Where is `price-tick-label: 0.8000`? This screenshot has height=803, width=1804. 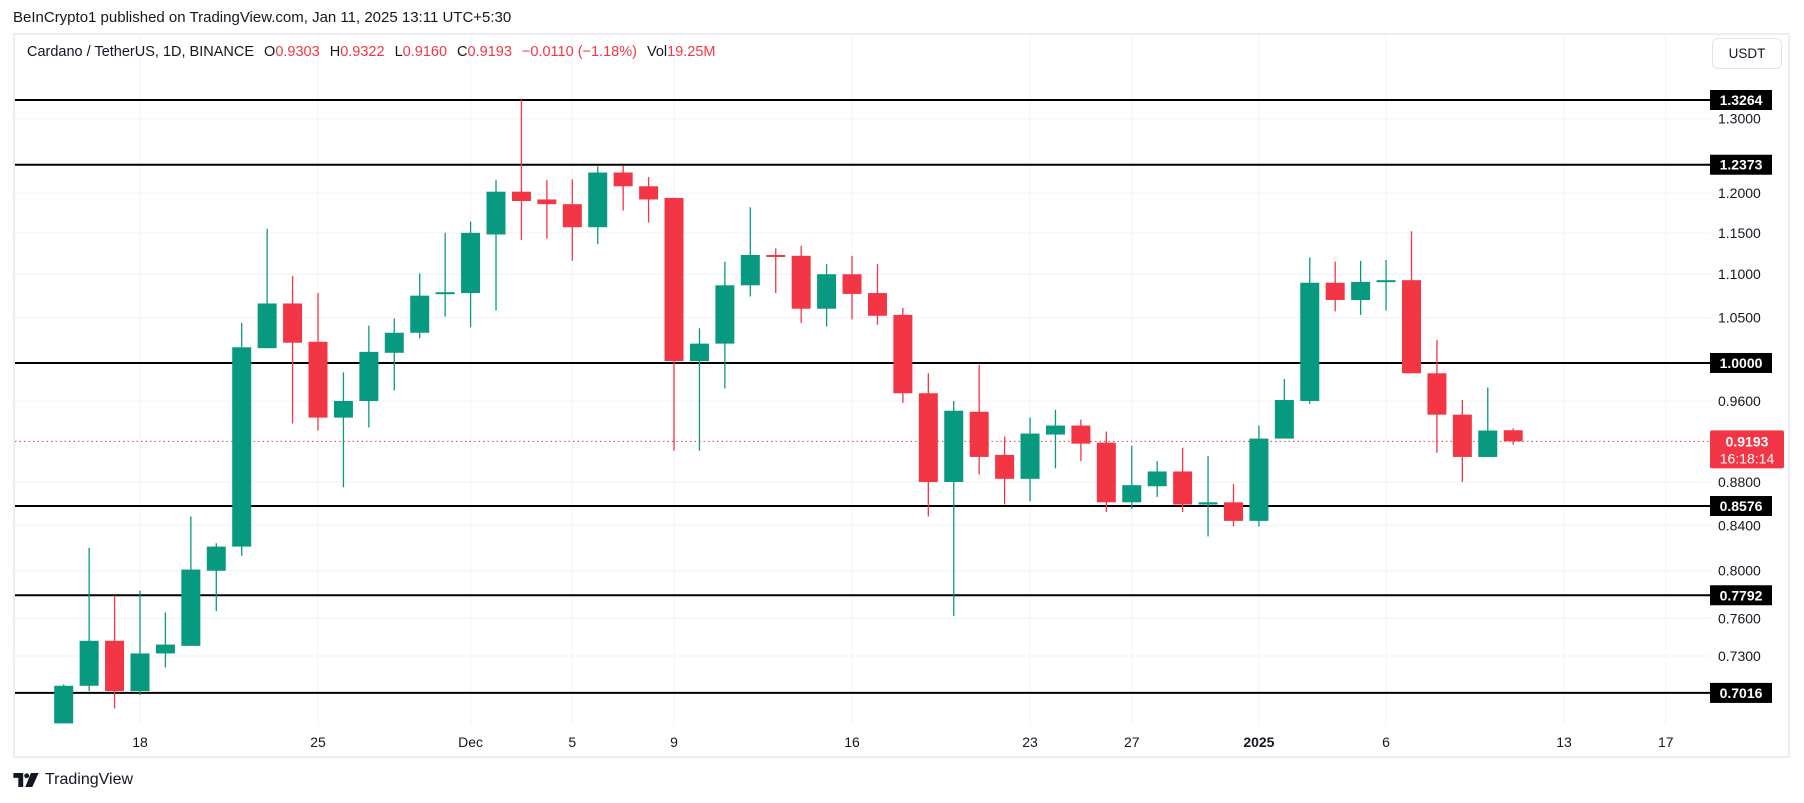 price-tick-label: 0.8000 is located at coordinates (1739, 571).